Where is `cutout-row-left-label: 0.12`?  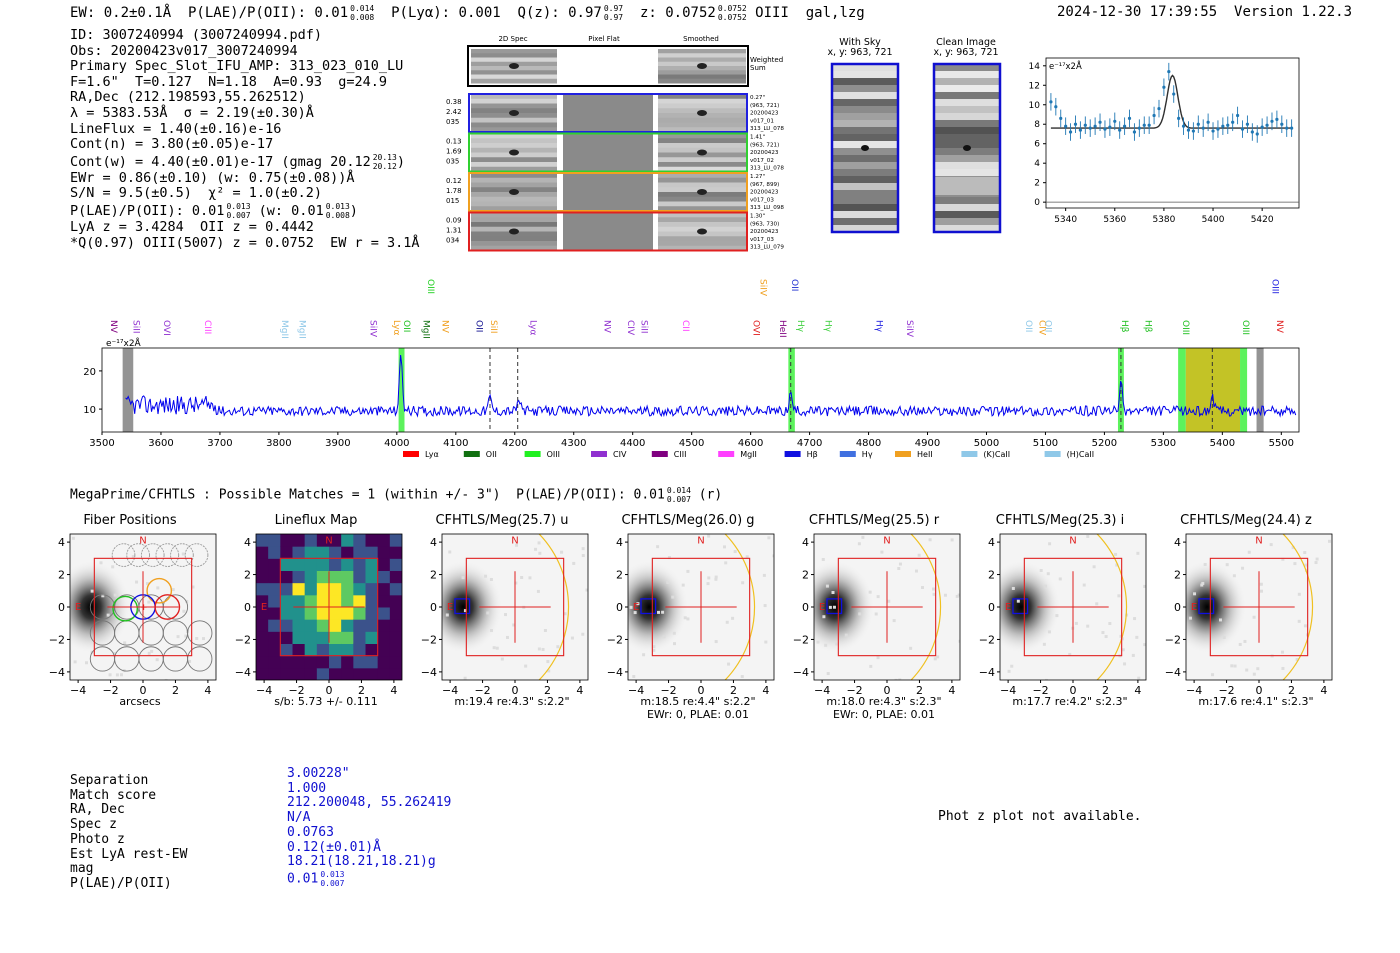
cutout-row-left-label: 0.12 is located at coordinates (454, 181).